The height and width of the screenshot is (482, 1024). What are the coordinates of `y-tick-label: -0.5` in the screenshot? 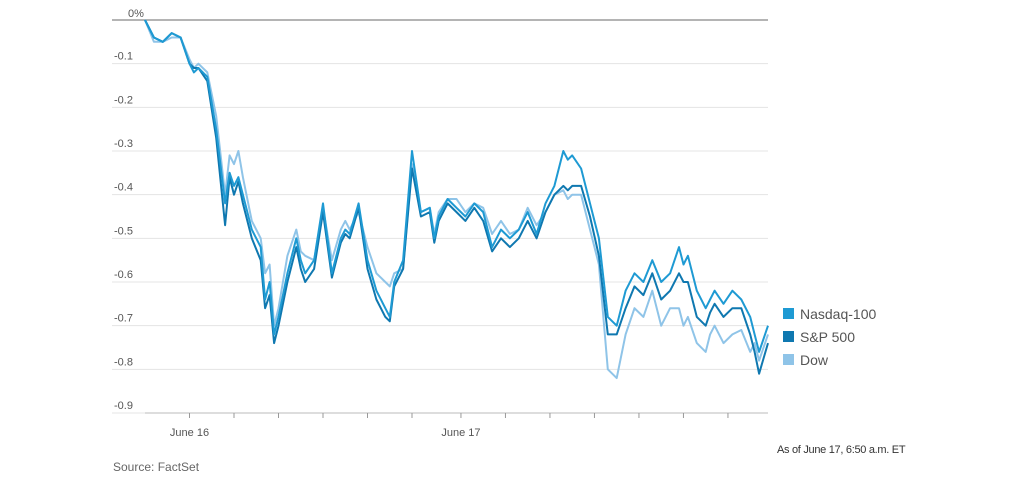 It's located at (123, 231).